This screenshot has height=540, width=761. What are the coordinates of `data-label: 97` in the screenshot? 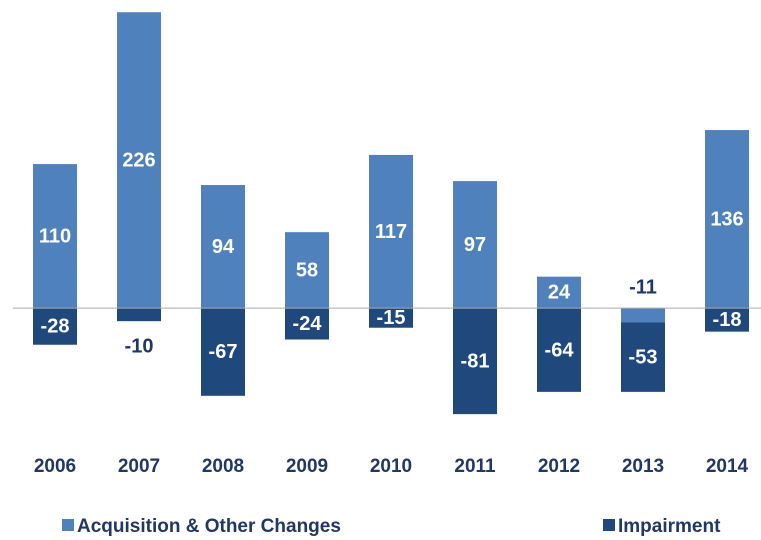 It's located at (475, 245).